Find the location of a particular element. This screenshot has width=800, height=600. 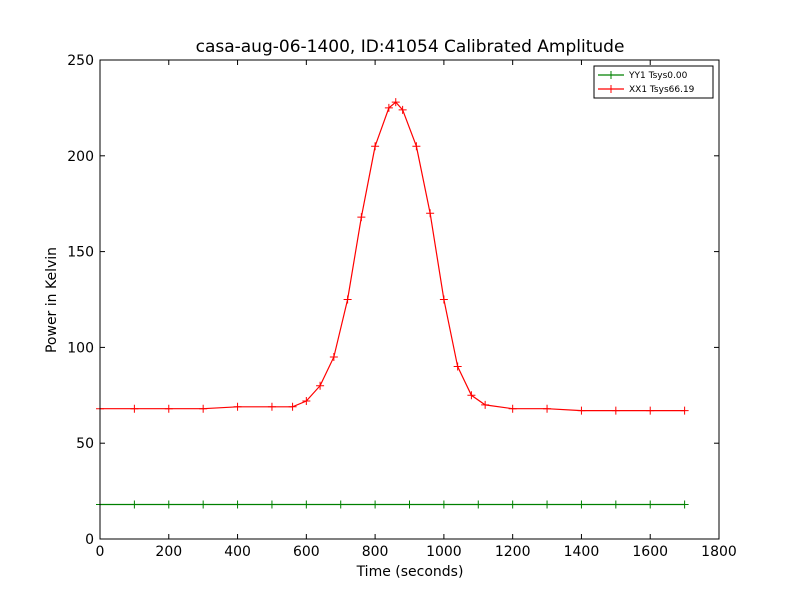

y-tick-label: 50 is located at coordinates (85, 444).